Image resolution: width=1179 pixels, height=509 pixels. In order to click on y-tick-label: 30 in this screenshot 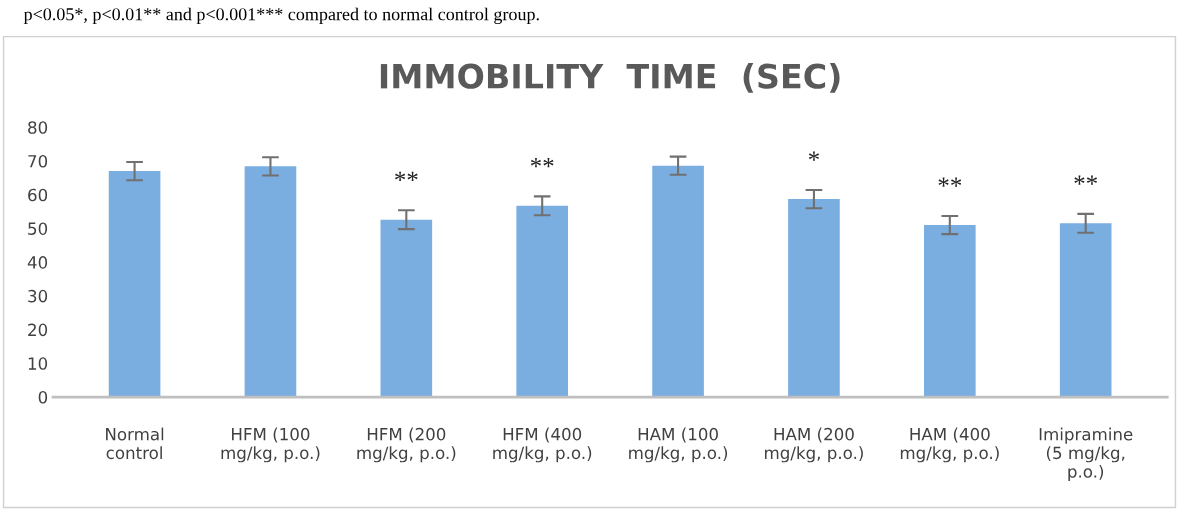, I will do `click(38, 296)`.